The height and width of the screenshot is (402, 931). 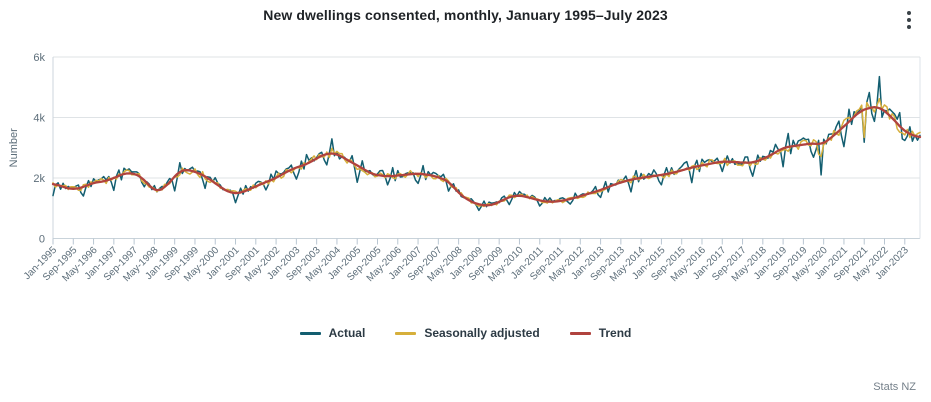 I want to click on y-tick-label: 0, so click(x=42, y=240).